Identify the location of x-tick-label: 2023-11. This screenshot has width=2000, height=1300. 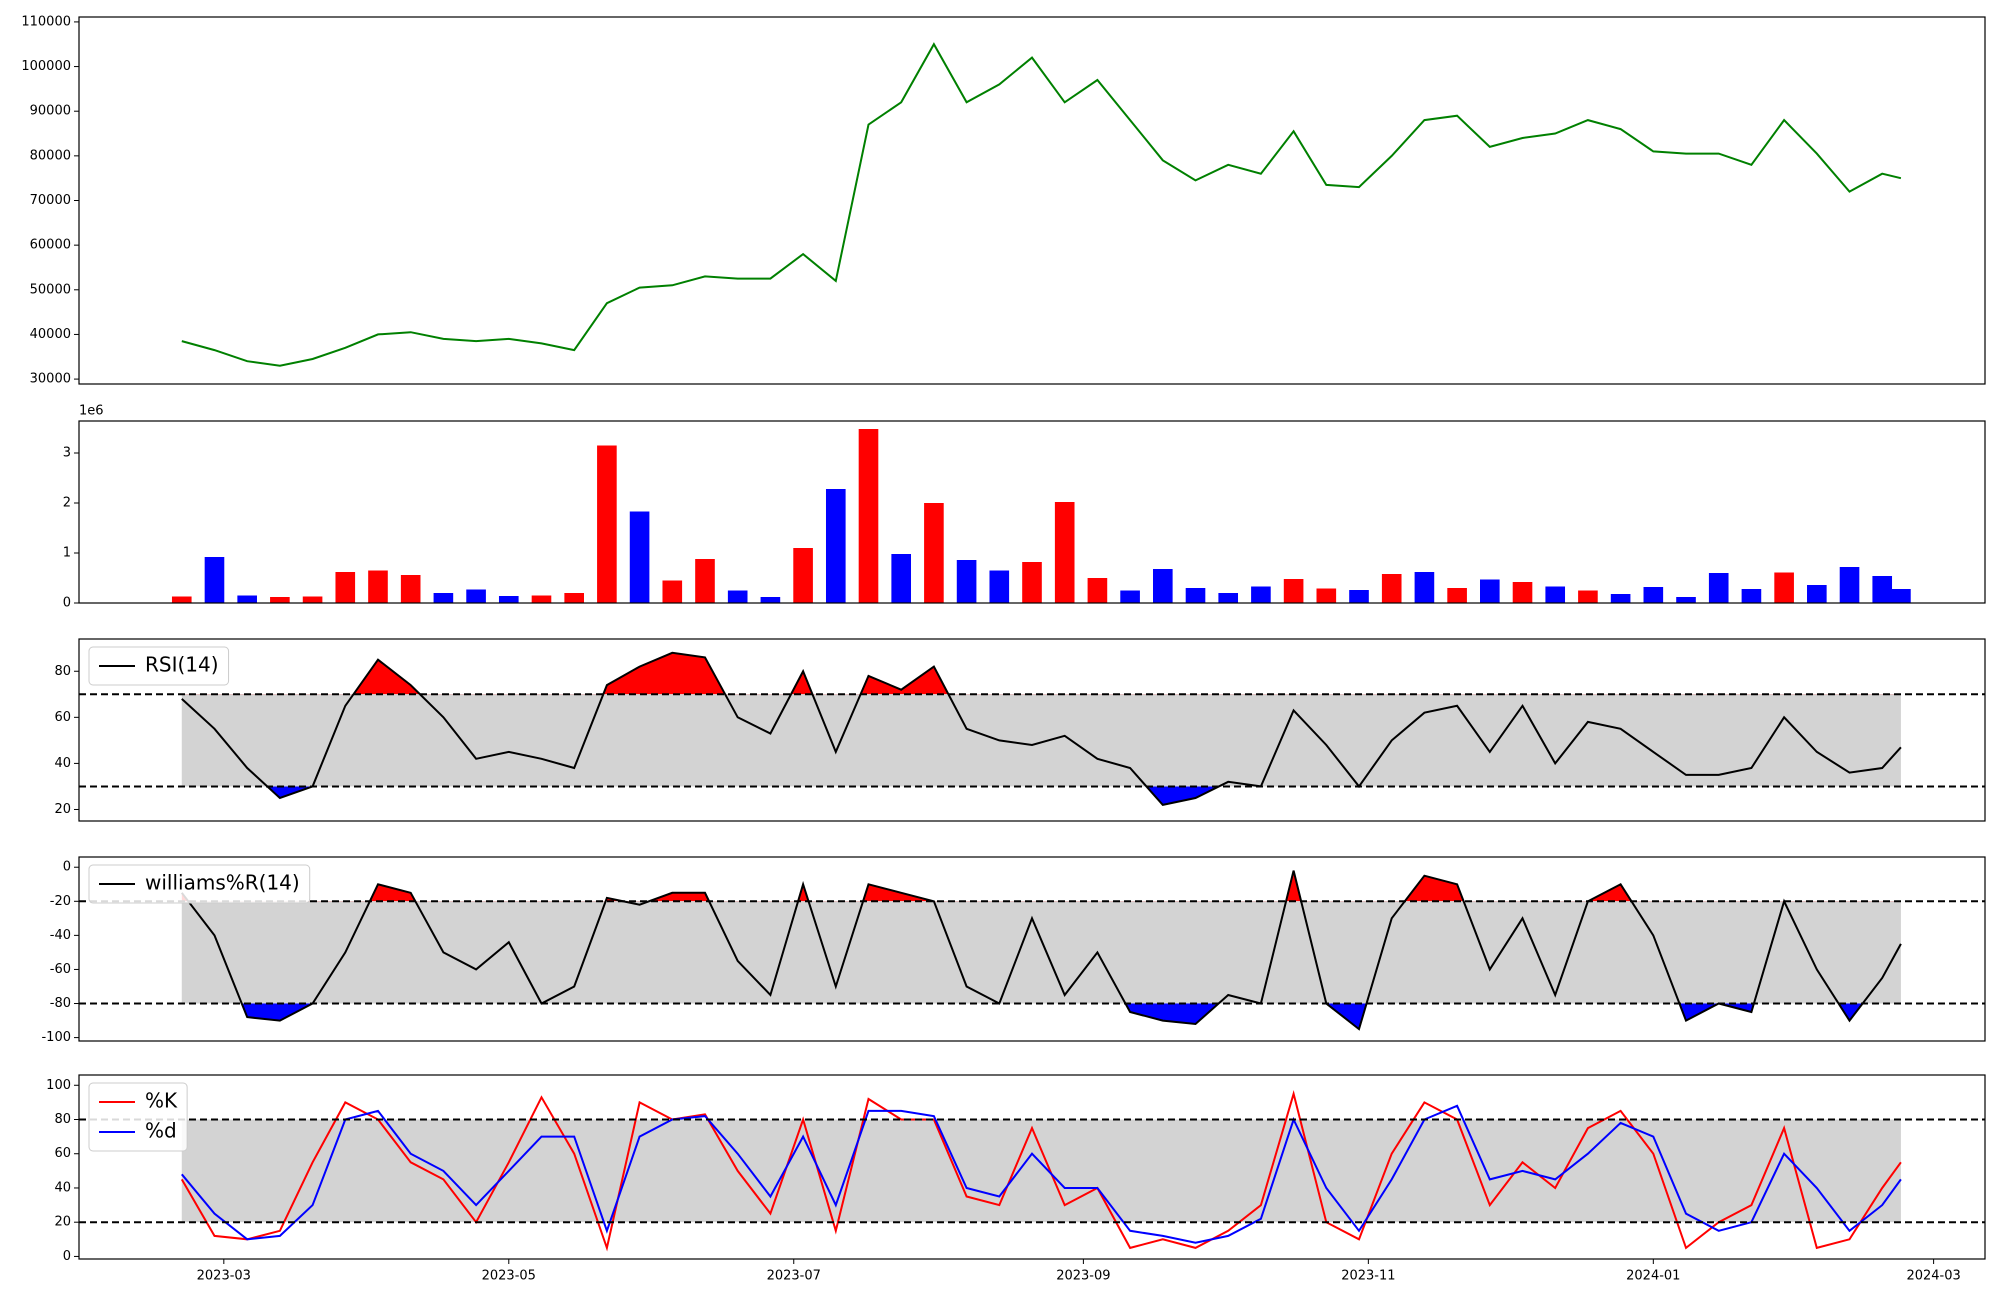
(1368, 1276).